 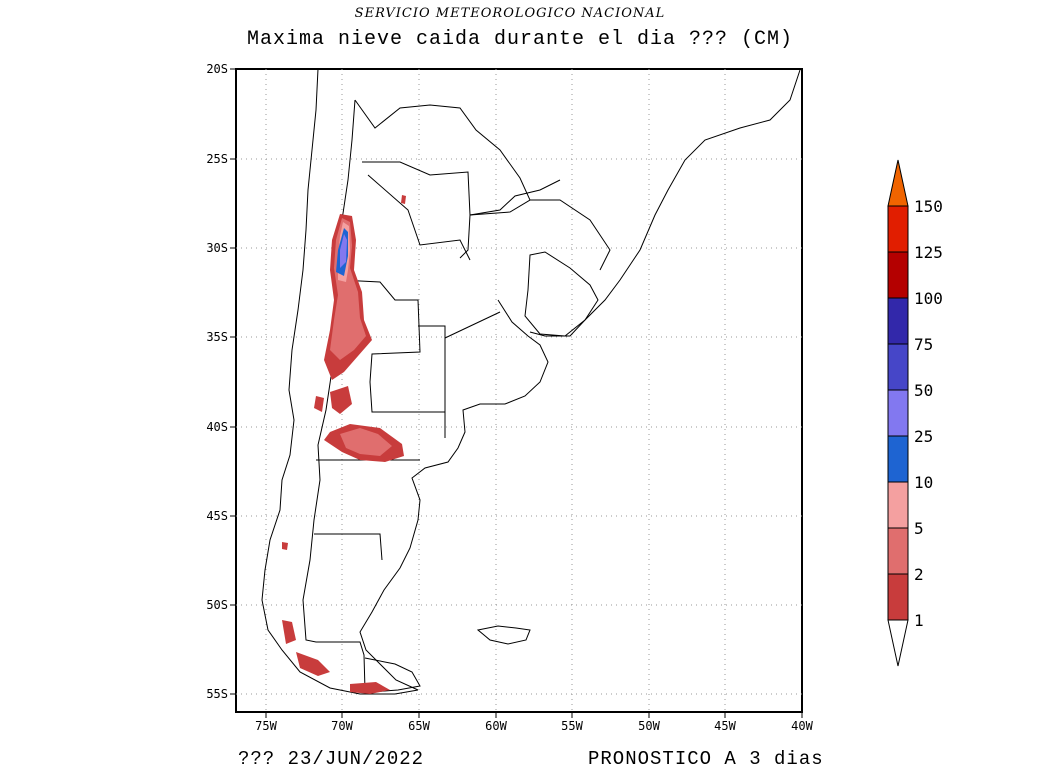 What do you see at coordinates (928, 206) in the screenshot?
I see `legend-label: 150` at bounding box center [928, 206].